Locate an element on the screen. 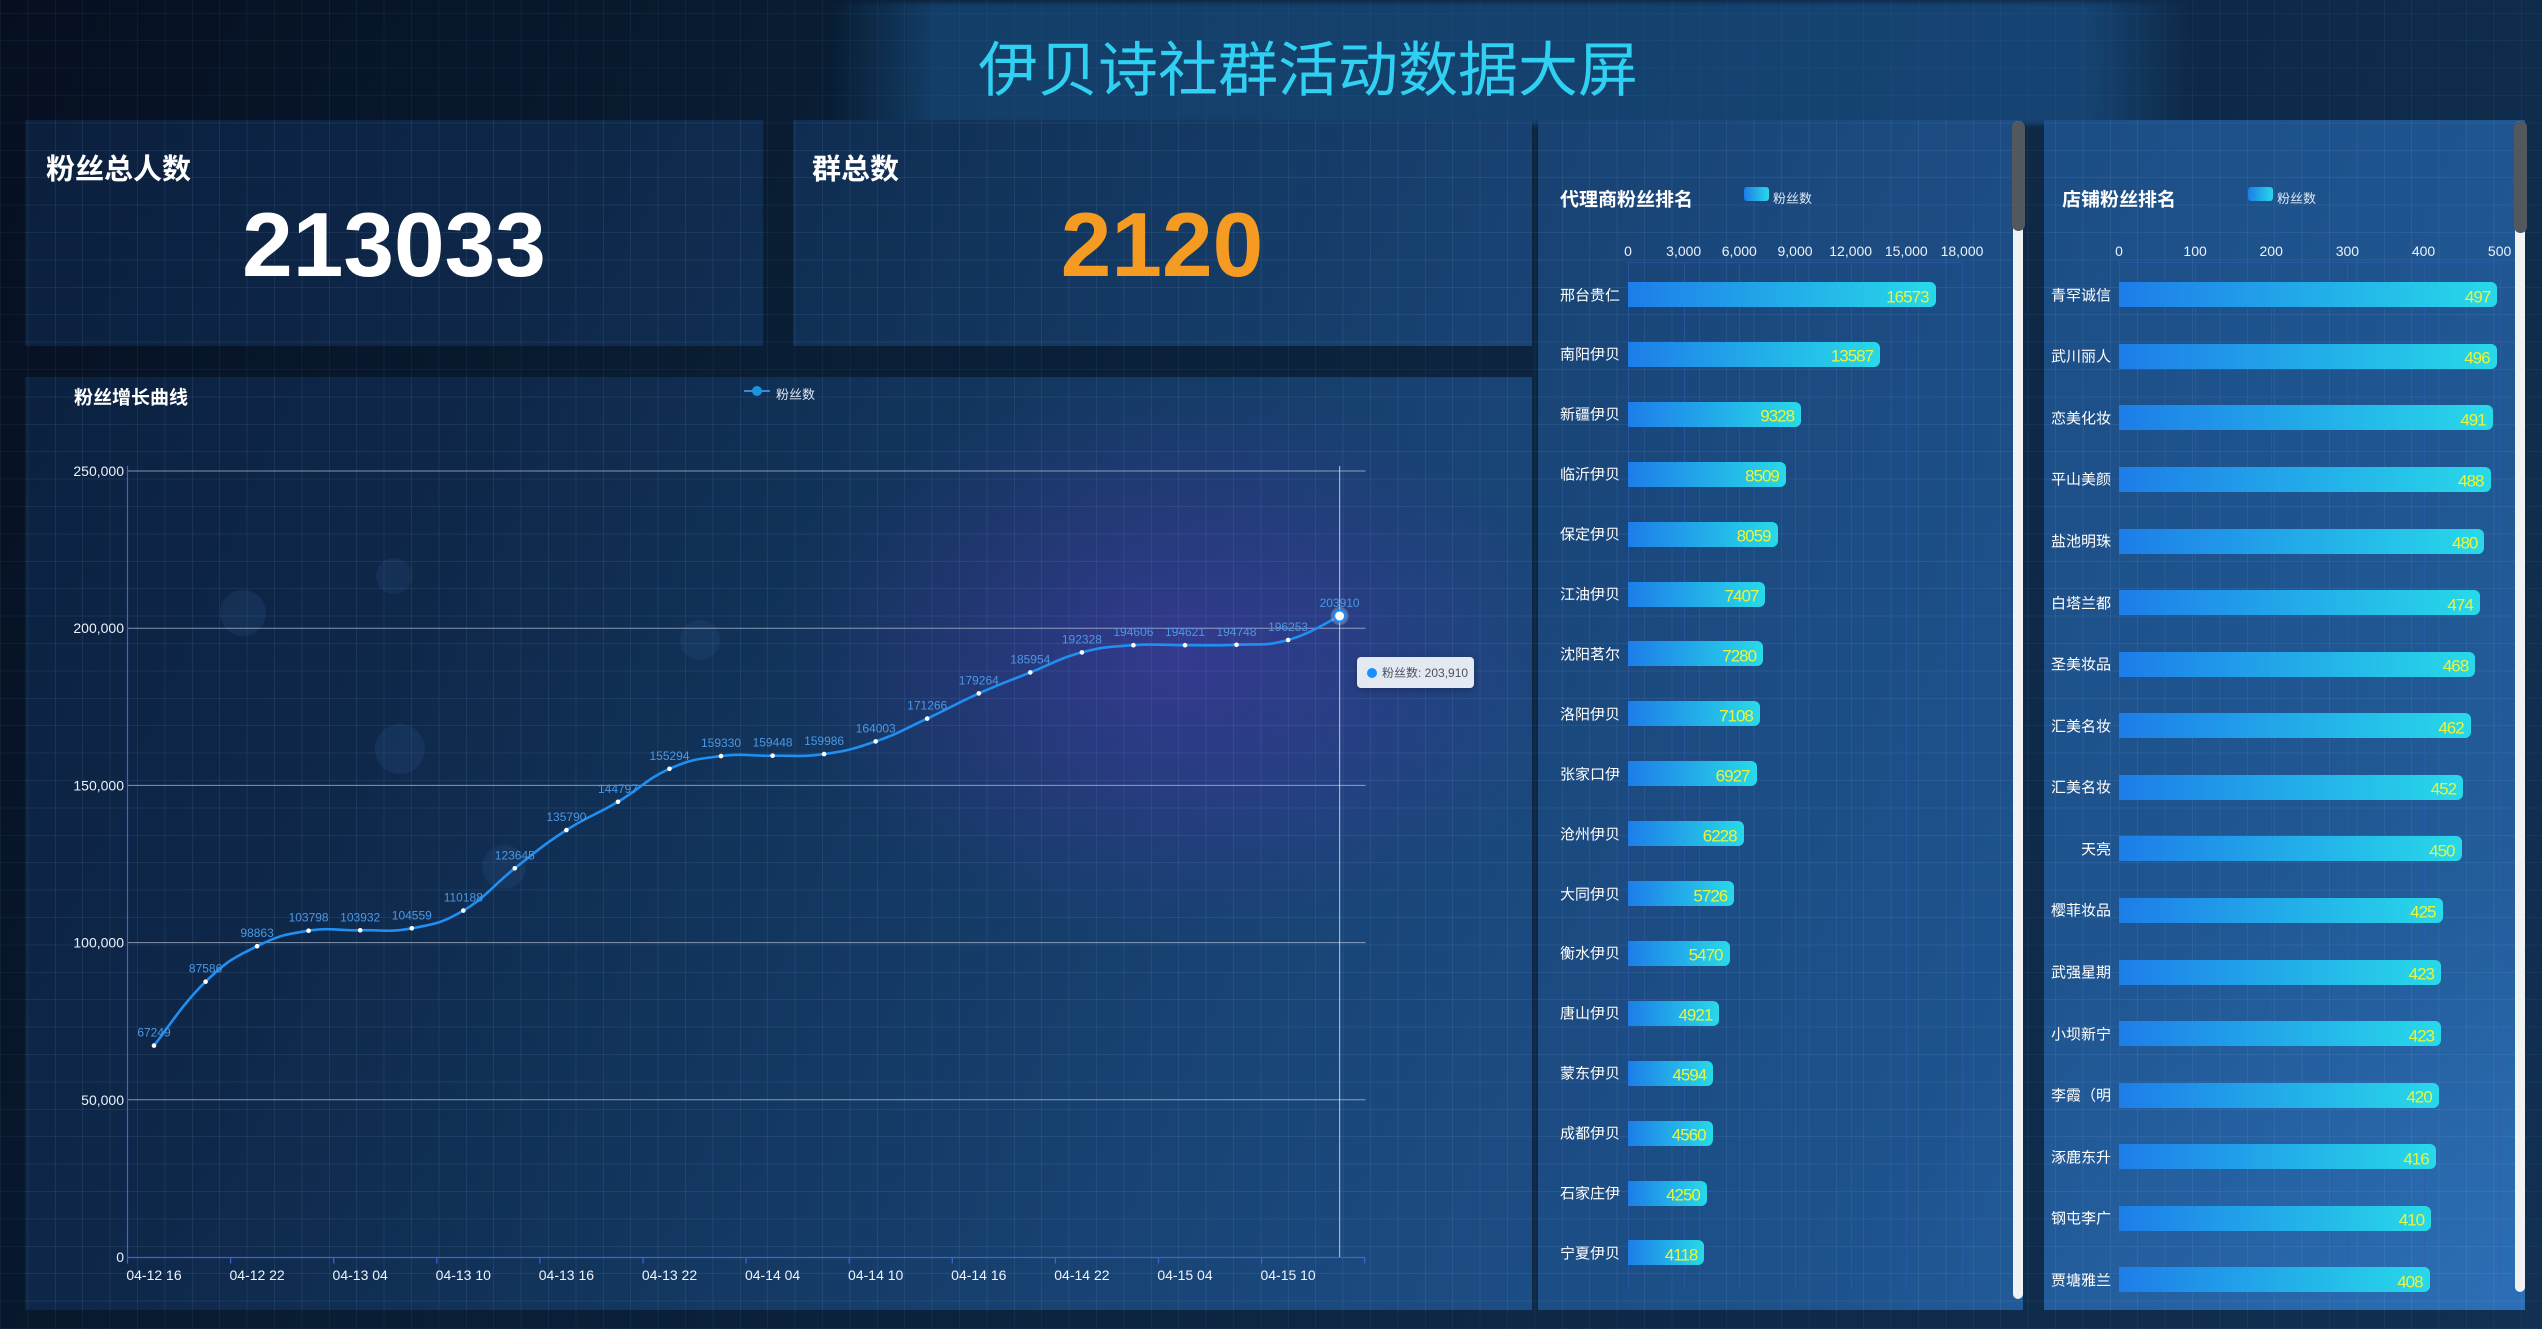 Image resolution: width=2542 pixels, height=1329 pixels. svg-text: 200,000 is located at coordinates (98, 628).